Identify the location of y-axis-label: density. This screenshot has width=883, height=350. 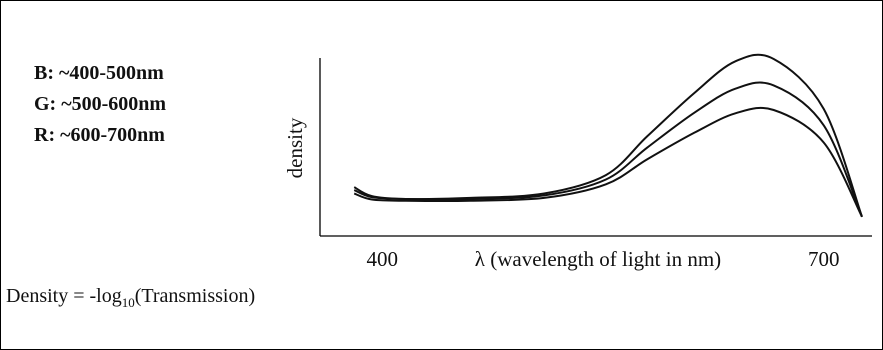
(295, 147).